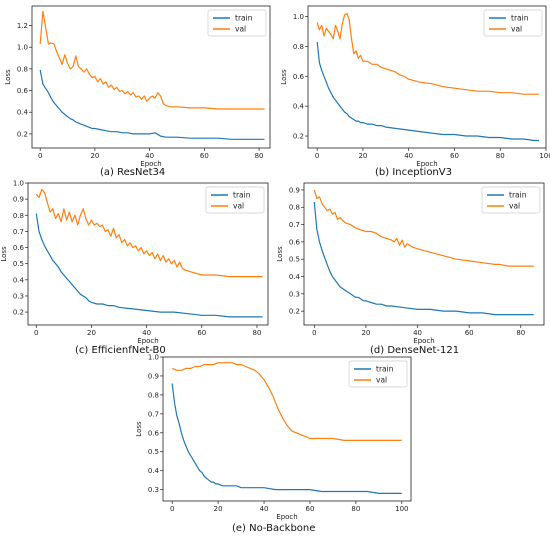  Describe the element at coordinates (414, 350) in the screenshot. I see `subplot-caption: (d) DenseNet-121` at that location.